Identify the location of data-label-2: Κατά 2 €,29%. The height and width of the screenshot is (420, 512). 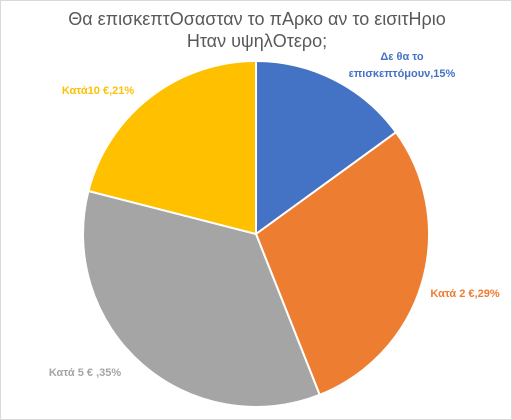
(464, 294).